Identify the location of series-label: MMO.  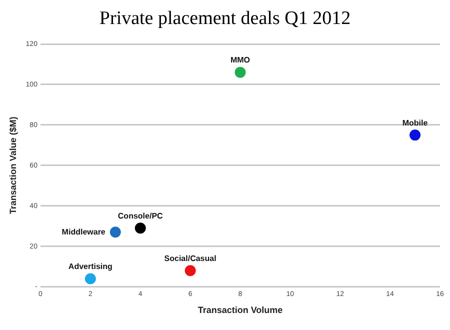
(240, 60).